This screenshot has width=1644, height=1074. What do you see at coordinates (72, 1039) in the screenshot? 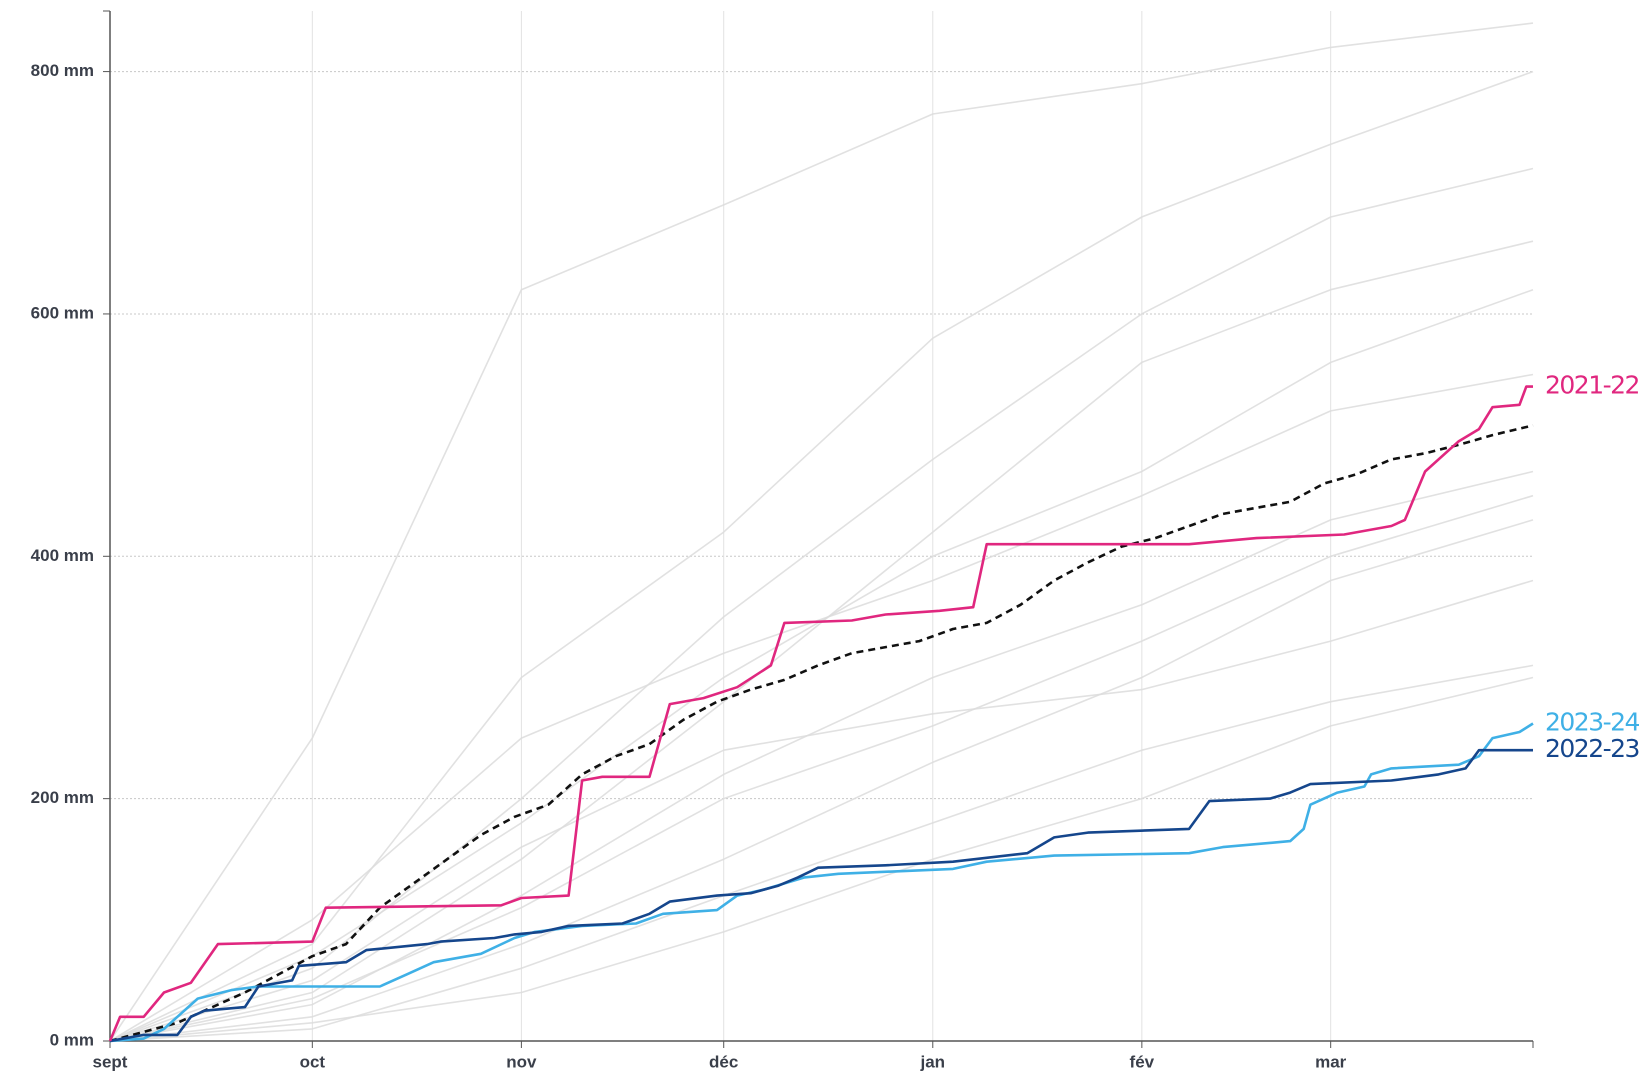
I see `y-tick-label: 0 mm` at bounding box center [72, 1039].